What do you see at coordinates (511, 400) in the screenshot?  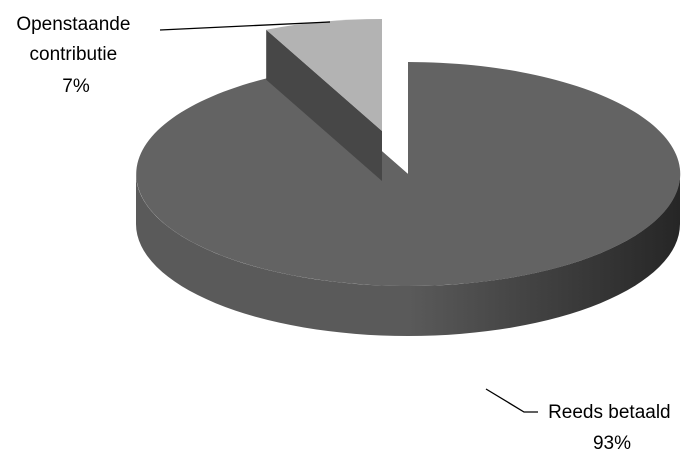 I see `leader-line-reeds-betaald` at bounding box center [511, 400].